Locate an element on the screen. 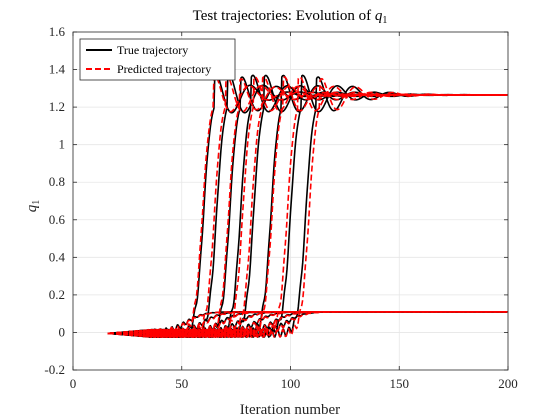 The image size is (560, 420). y-axis-label-var: q is located at coordinates (32, 208).